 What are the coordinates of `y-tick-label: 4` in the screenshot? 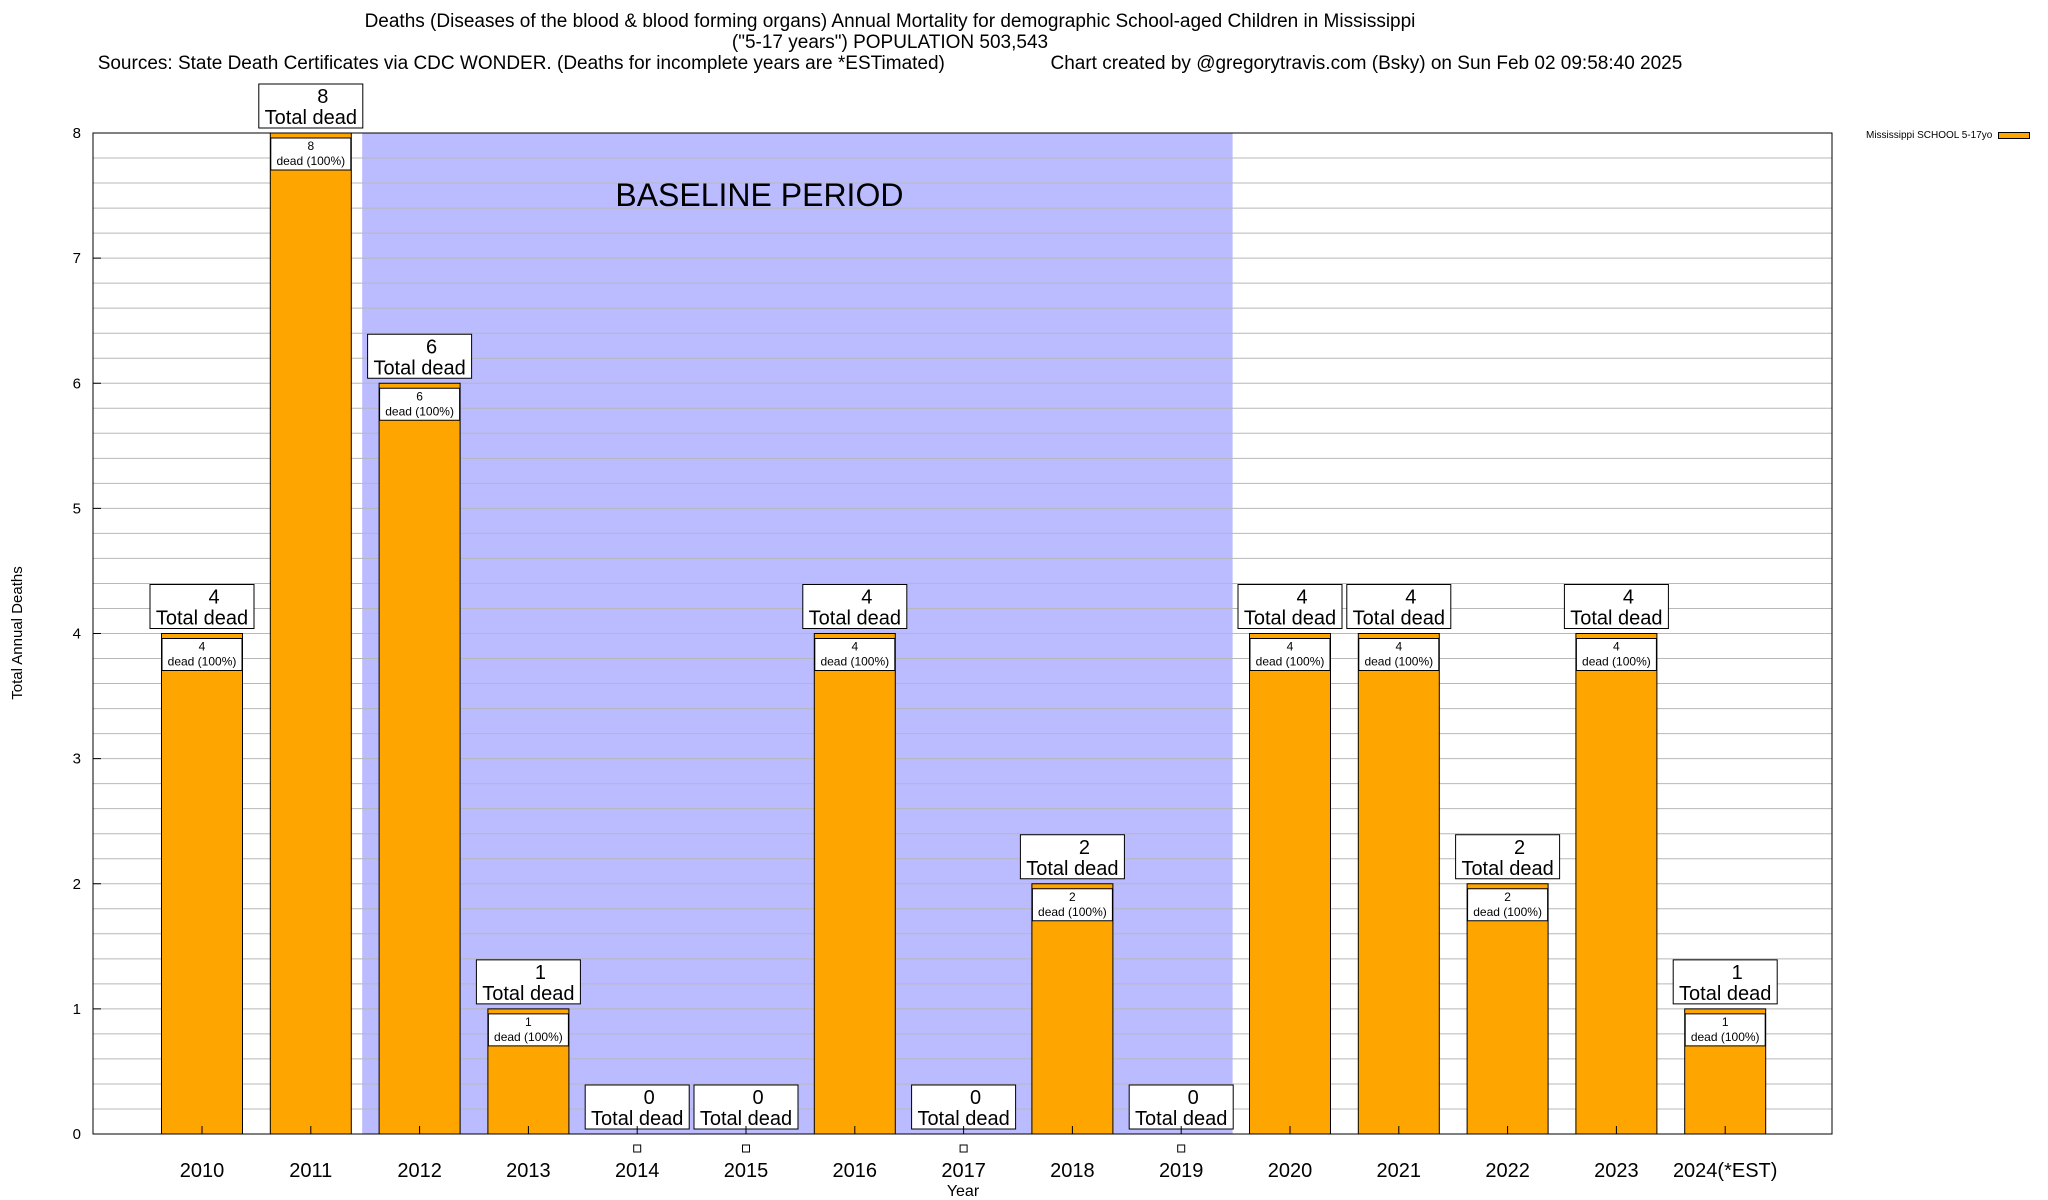 It's located at (77, 634).